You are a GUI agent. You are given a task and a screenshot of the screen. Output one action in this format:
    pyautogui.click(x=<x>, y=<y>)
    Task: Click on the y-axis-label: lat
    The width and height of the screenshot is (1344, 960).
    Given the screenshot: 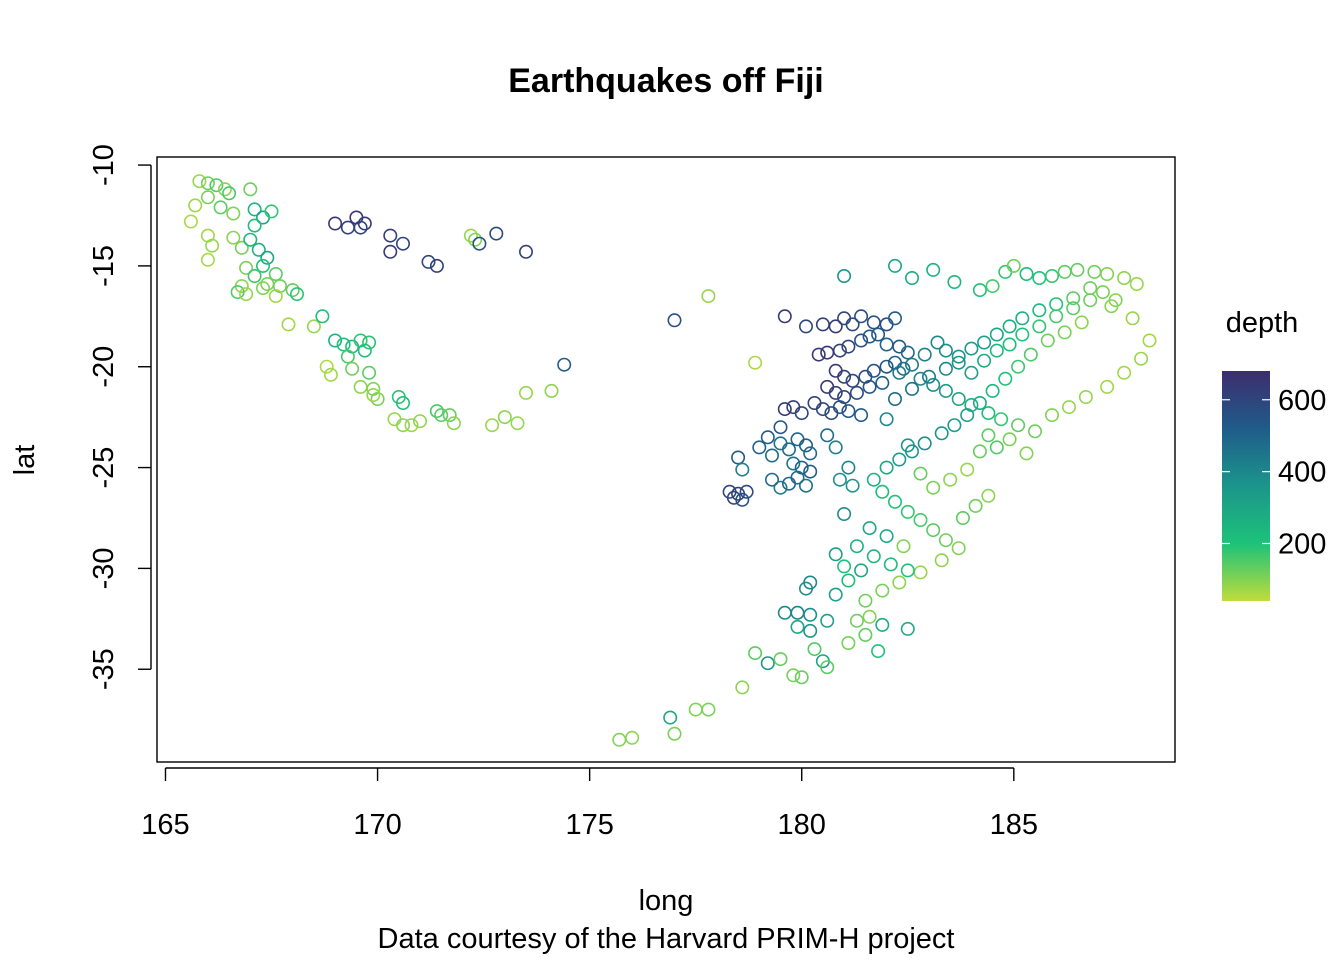 What is the action you would take?
    pyautogui.click(x=25, y=460)
    